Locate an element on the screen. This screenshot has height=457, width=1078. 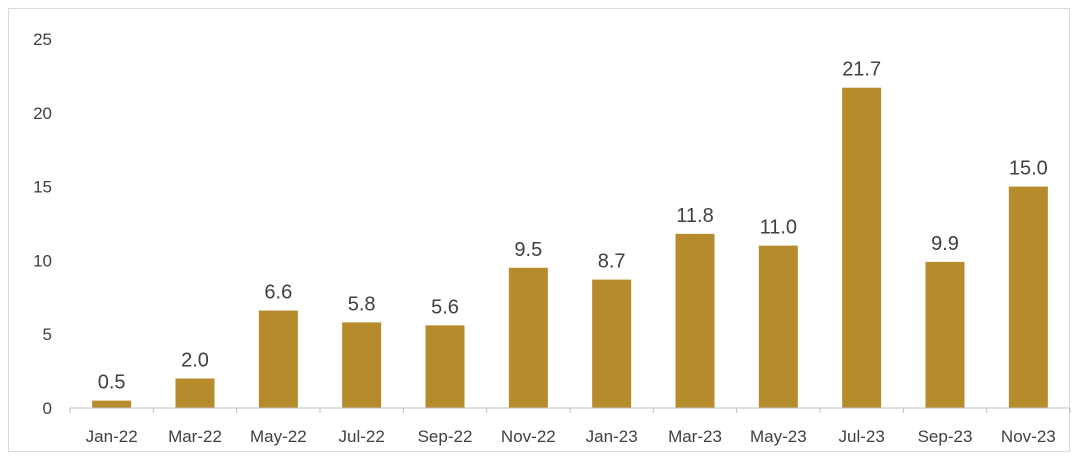
y-tick-label: 25 is located at coordinates (42, 39).